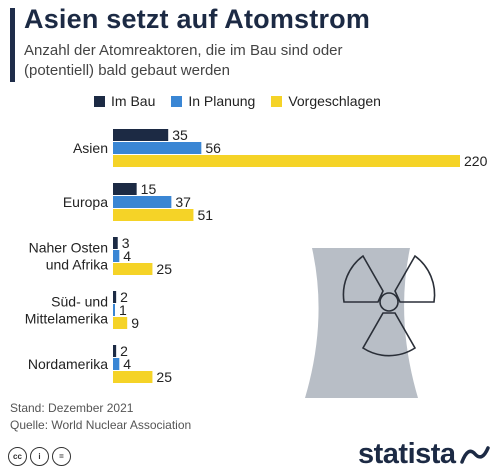 This screenshot has width=500, height=474. What do you see at coordinates (389, 305) in the screenshot?
I see `radiation-icon` at bounding box center [389, 305].